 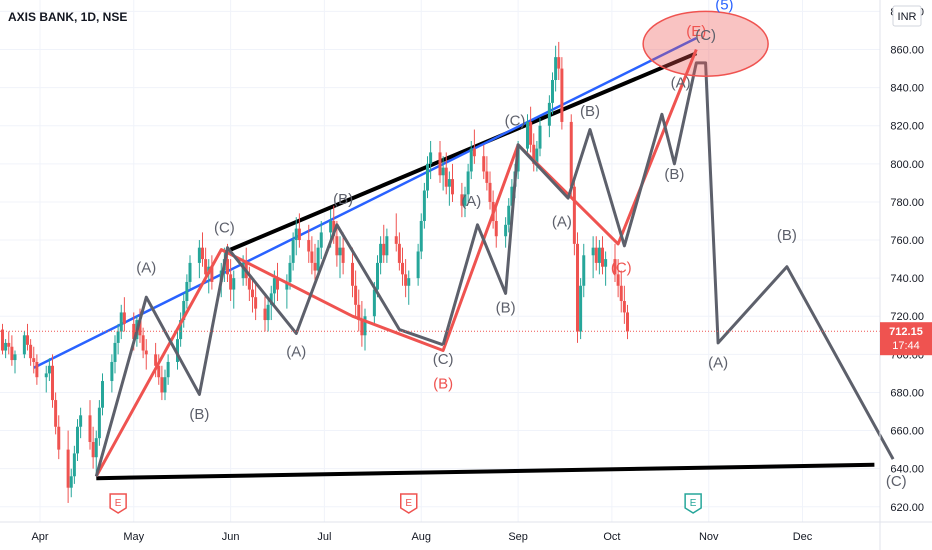 What do you see at coordinates (906, 339) in the screenshot?
I see `last-price-tag: 712.15 17:44` at bounding box center [906, 339].